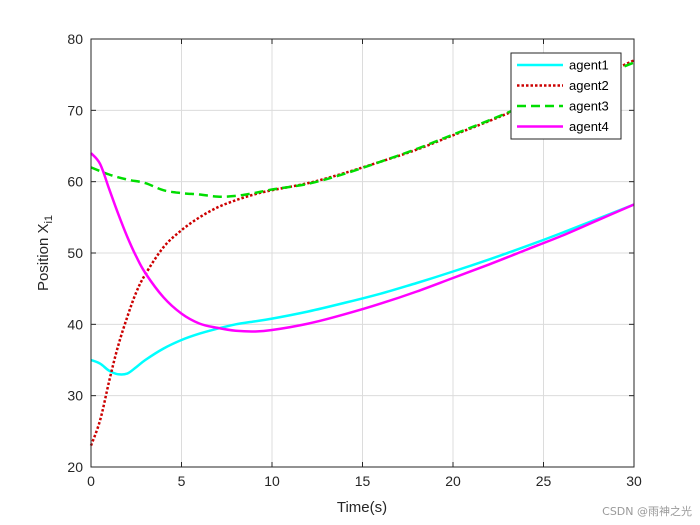 This screenshot has width=700, height=525. What do you see at coordinates (362, 507) in the screenshot?
I see `x-axis-label: Time(s)` at bounding box center [362, 507].